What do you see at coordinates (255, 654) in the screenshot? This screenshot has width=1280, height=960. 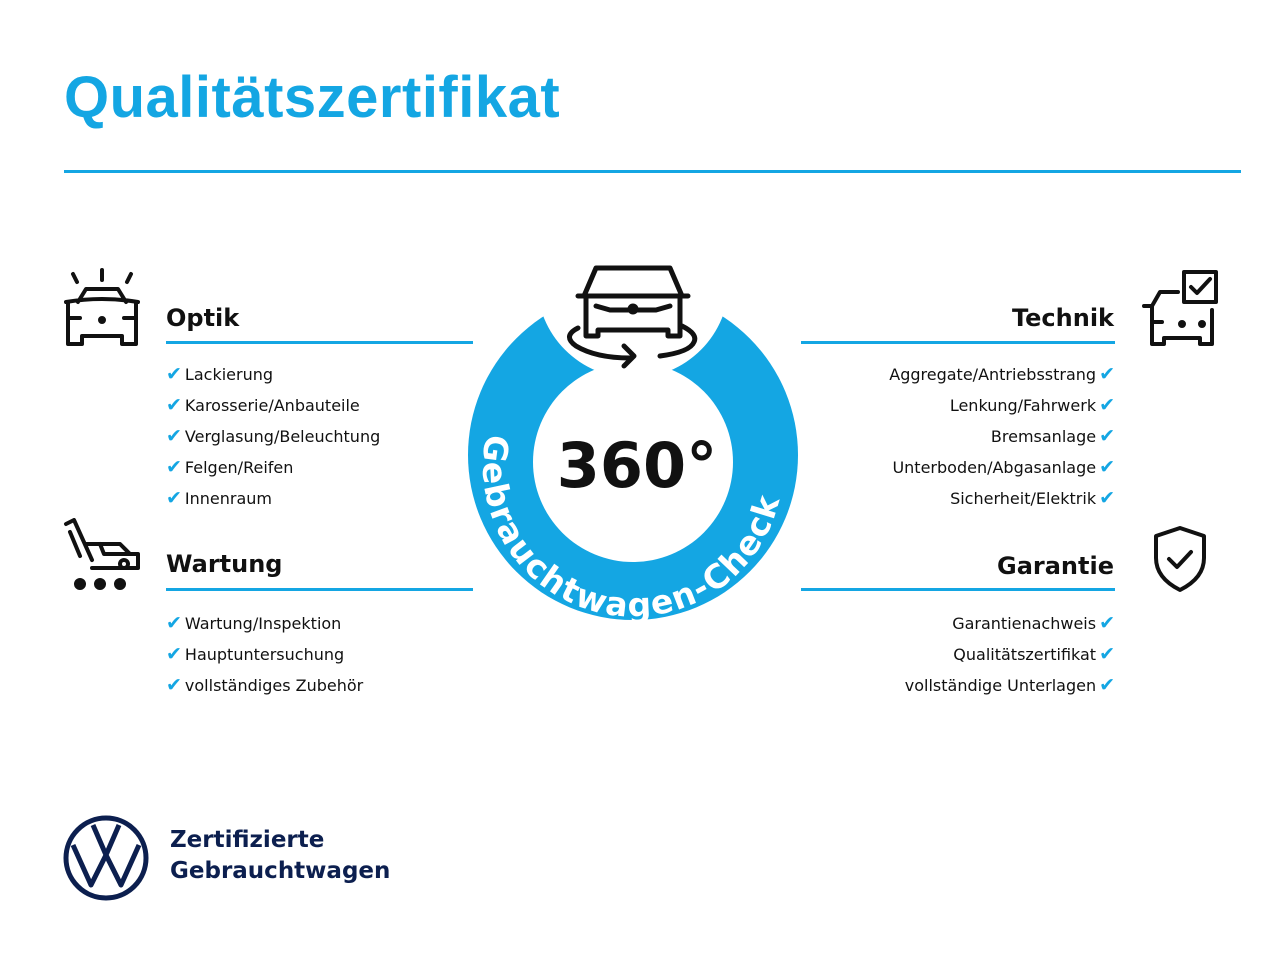 I see `list-item: ✔ Hauptuntersuchung` at bounding box center [255, 654].